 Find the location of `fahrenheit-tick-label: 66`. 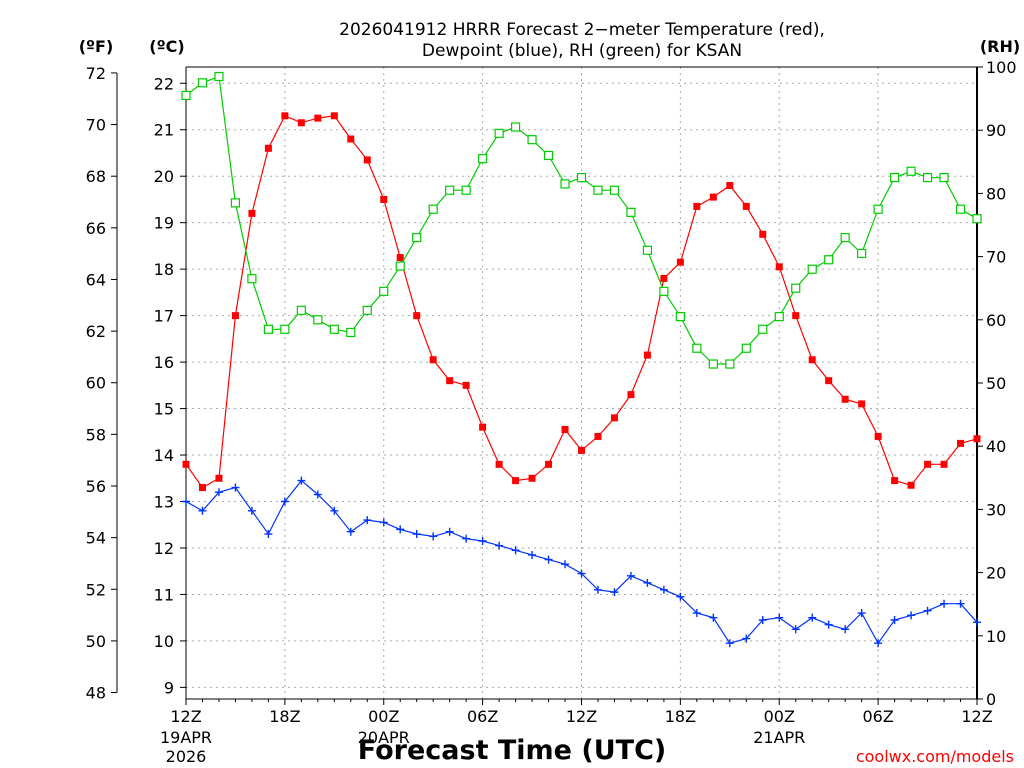

fahrenheit-tick-label: 66 is located at coordinates (96, 228).